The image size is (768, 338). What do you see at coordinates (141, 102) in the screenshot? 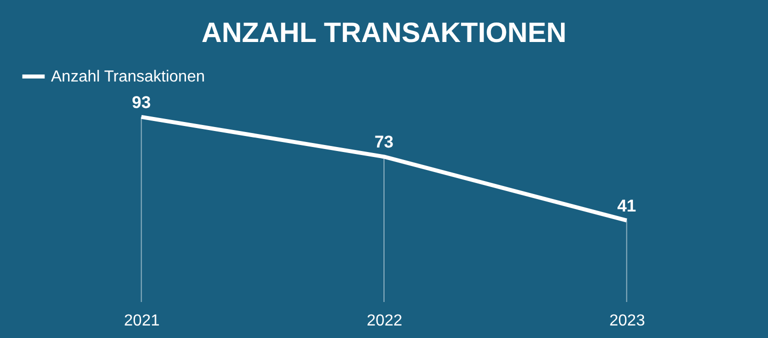
I see `data-label: 93` at bounding box center [141, 102].